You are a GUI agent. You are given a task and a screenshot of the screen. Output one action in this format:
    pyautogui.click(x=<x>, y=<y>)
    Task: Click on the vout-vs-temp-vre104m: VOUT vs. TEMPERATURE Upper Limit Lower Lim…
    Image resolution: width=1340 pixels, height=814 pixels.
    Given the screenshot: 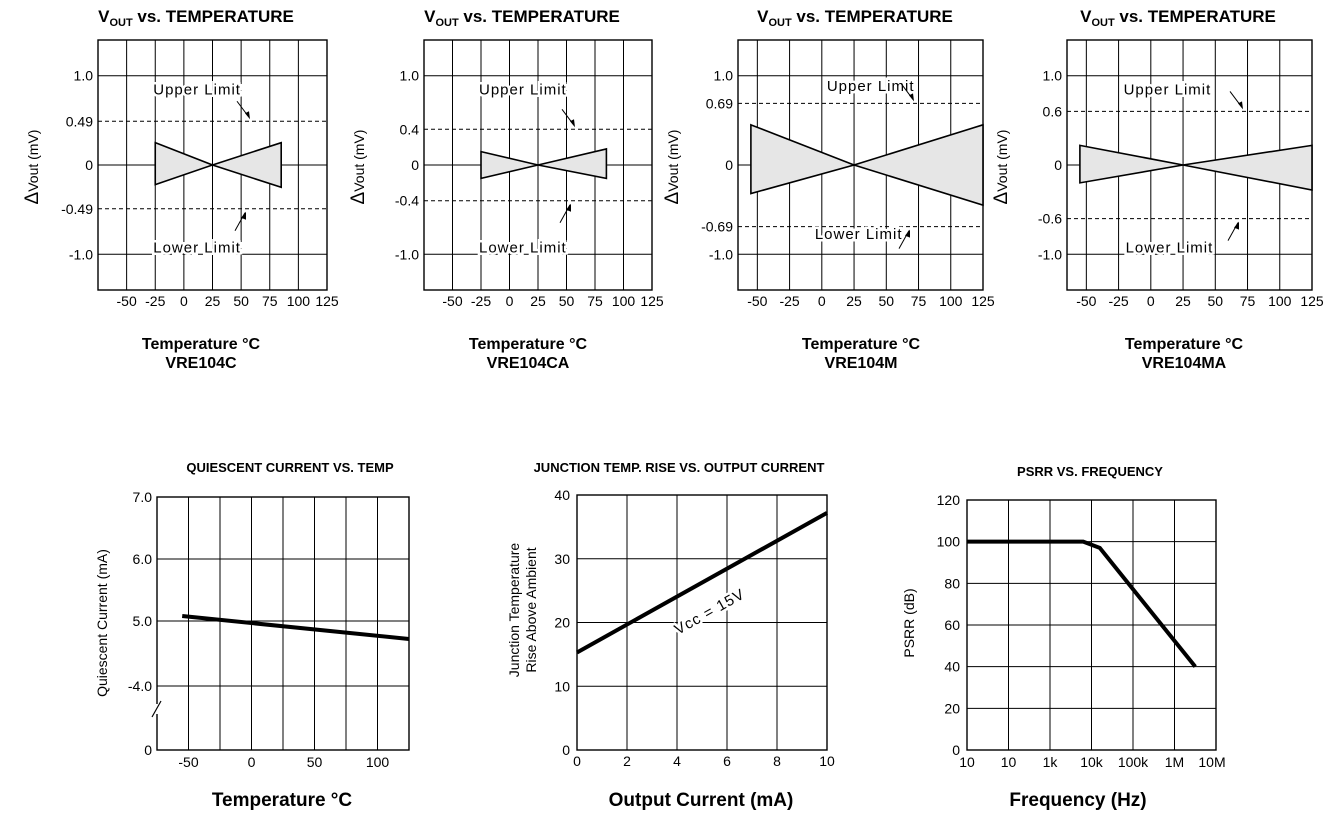 What is the action you would take?
    pyautogui.click(x=828, y=189)
    